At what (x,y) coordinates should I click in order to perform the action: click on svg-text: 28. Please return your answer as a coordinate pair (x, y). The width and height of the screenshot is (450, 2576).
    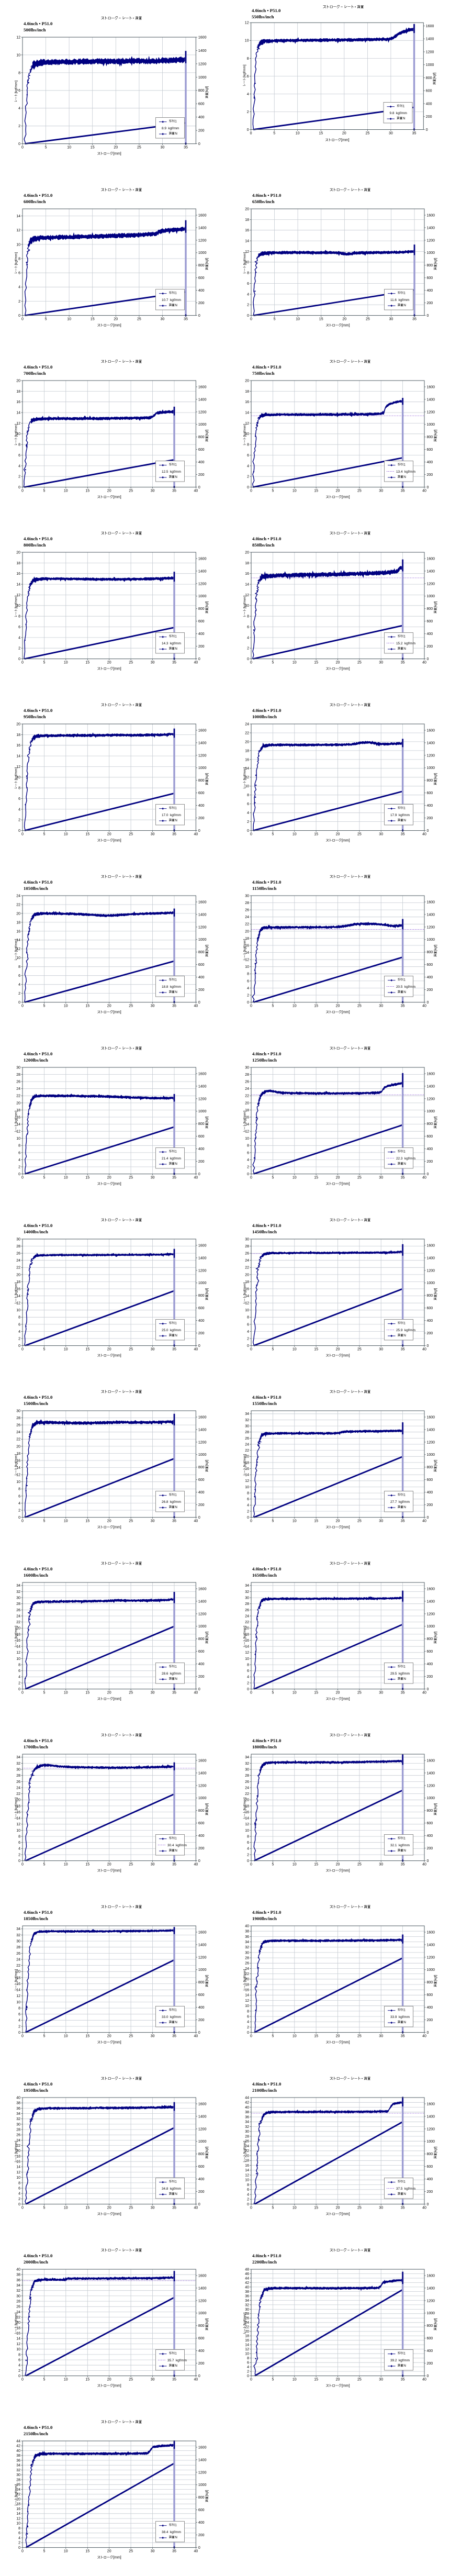
    Looking at the image, I should click on (247, 903).